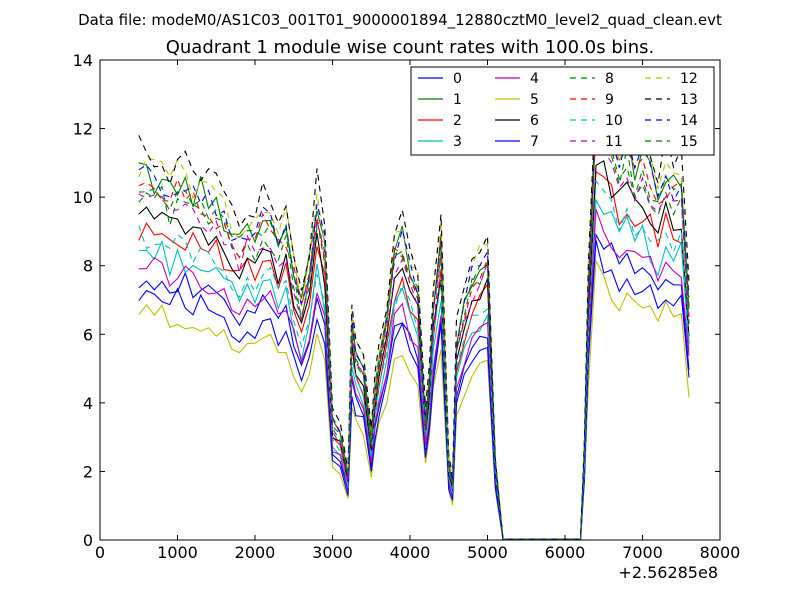 The height and width of the screenshot is (600, 800). What do you see at coordinates (457, 121) in the screenshot?
I see `legend-label-2: 2` at bounding box center [457, 121].